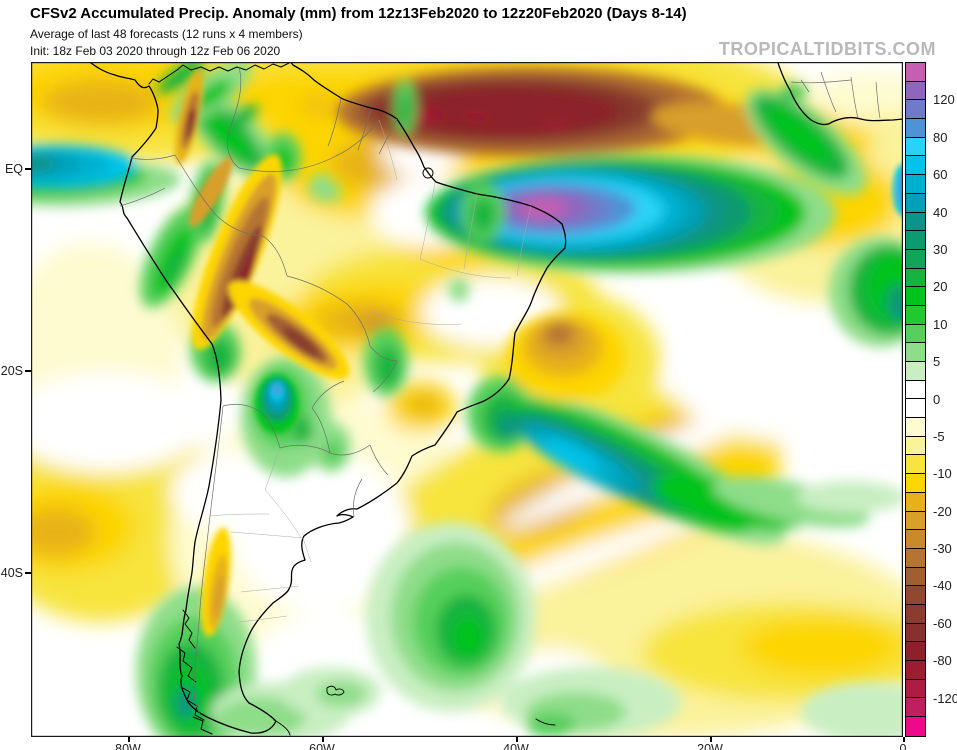  I want to click on lon-tick-label: 60W, so click(322, 746).